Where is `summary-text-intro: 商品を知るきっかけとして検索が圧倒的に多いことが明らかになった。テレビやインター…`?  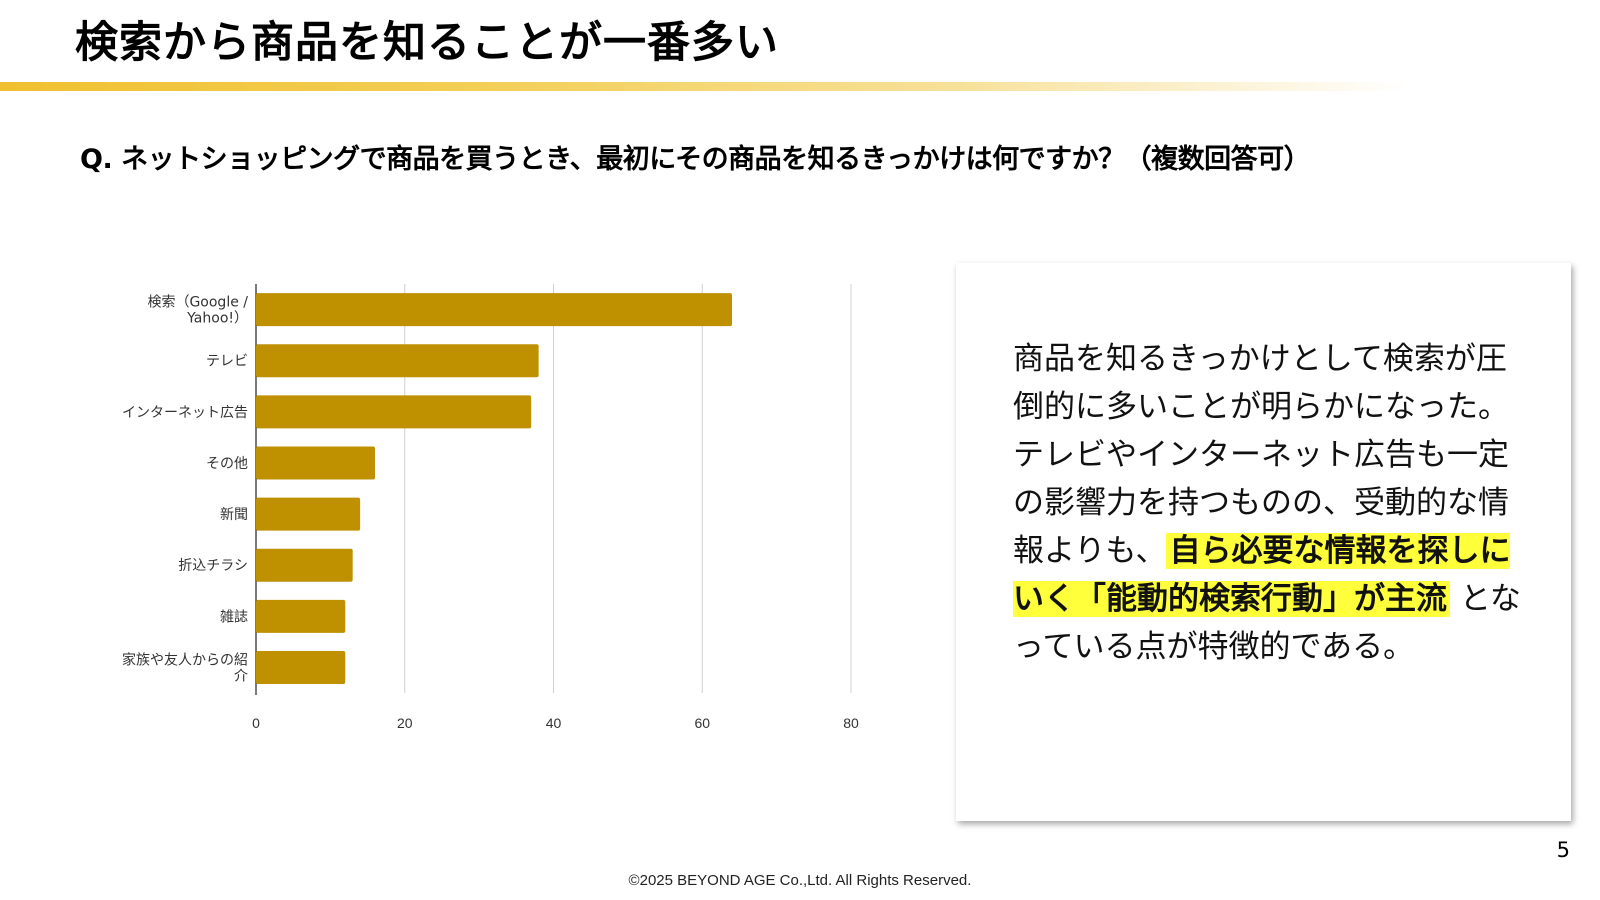
summary-text-intro: 商品を知るきっかけとして検索が圧倒的に多いことが明らかになった。テレビやインター… is located at coordinates (1261, 455).